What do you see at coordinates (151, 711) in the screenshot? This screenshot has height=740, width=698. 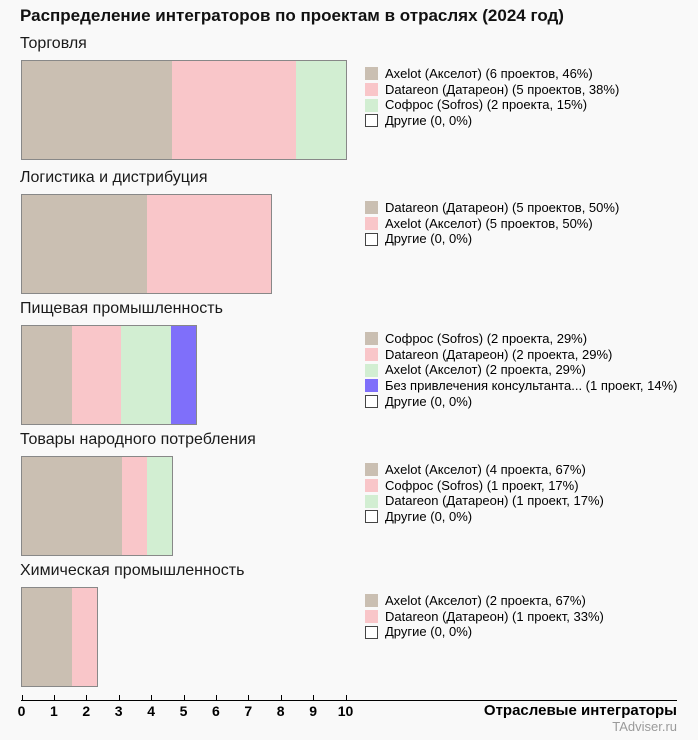 I see `axis-tick-label: 4` at bounding box center [151, 711].